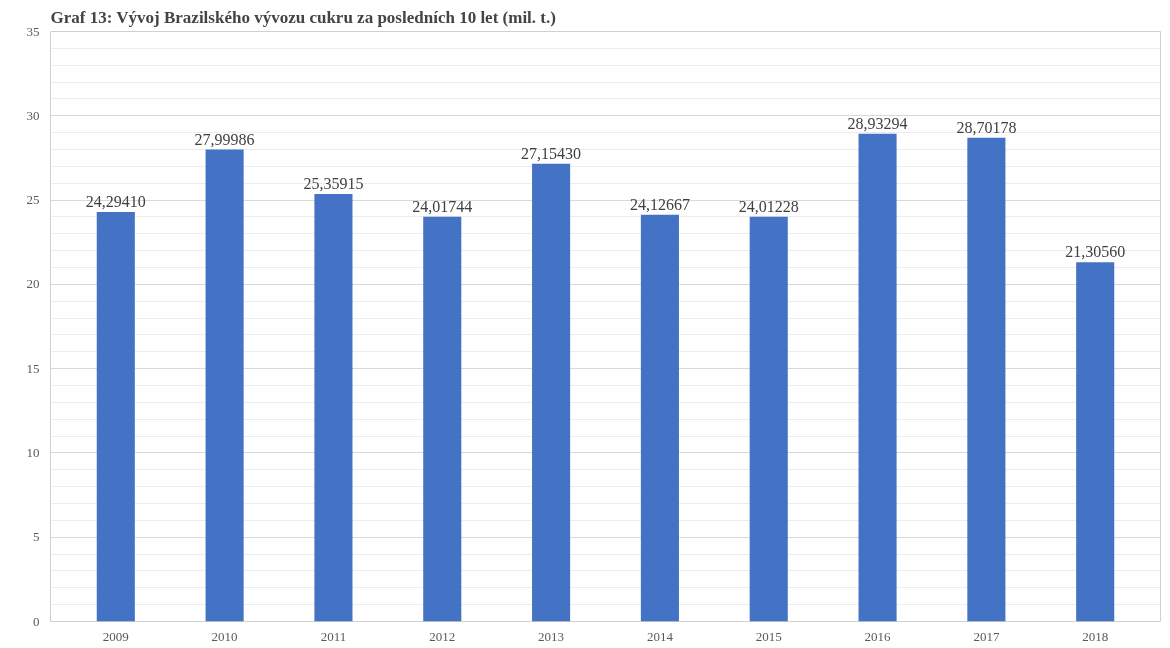 The height and width of the screenshot is (648, 1170). Describe the element at coordinates (36, 537) in the screenshot. I see `y-tick-label: 5` at that location.